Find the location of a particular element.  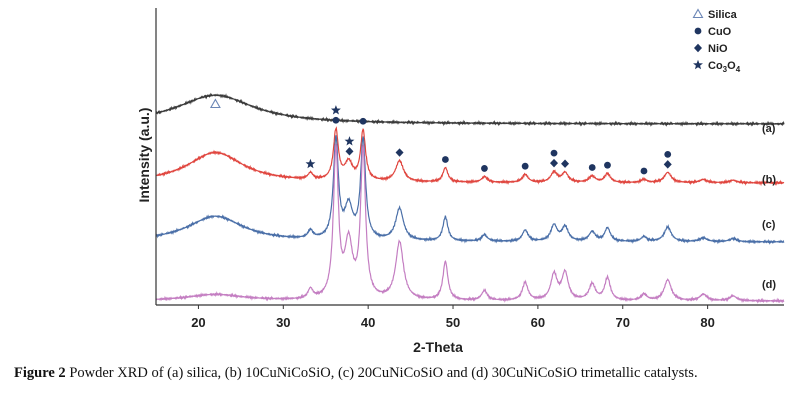

series-label-b: (b) is located at coordinates (769, 180).